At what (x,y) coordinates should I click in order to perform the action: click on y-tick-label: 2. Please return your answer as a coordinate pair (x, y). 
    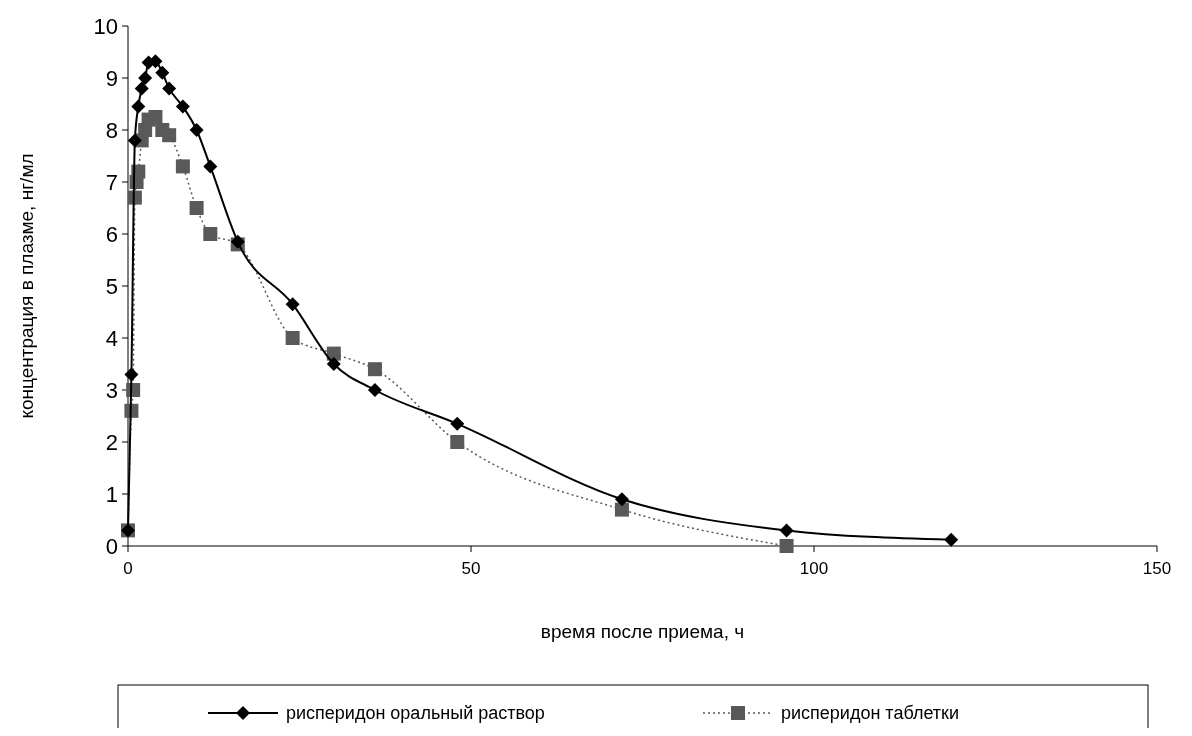
    Looking at the image, I should click on (111, 442).